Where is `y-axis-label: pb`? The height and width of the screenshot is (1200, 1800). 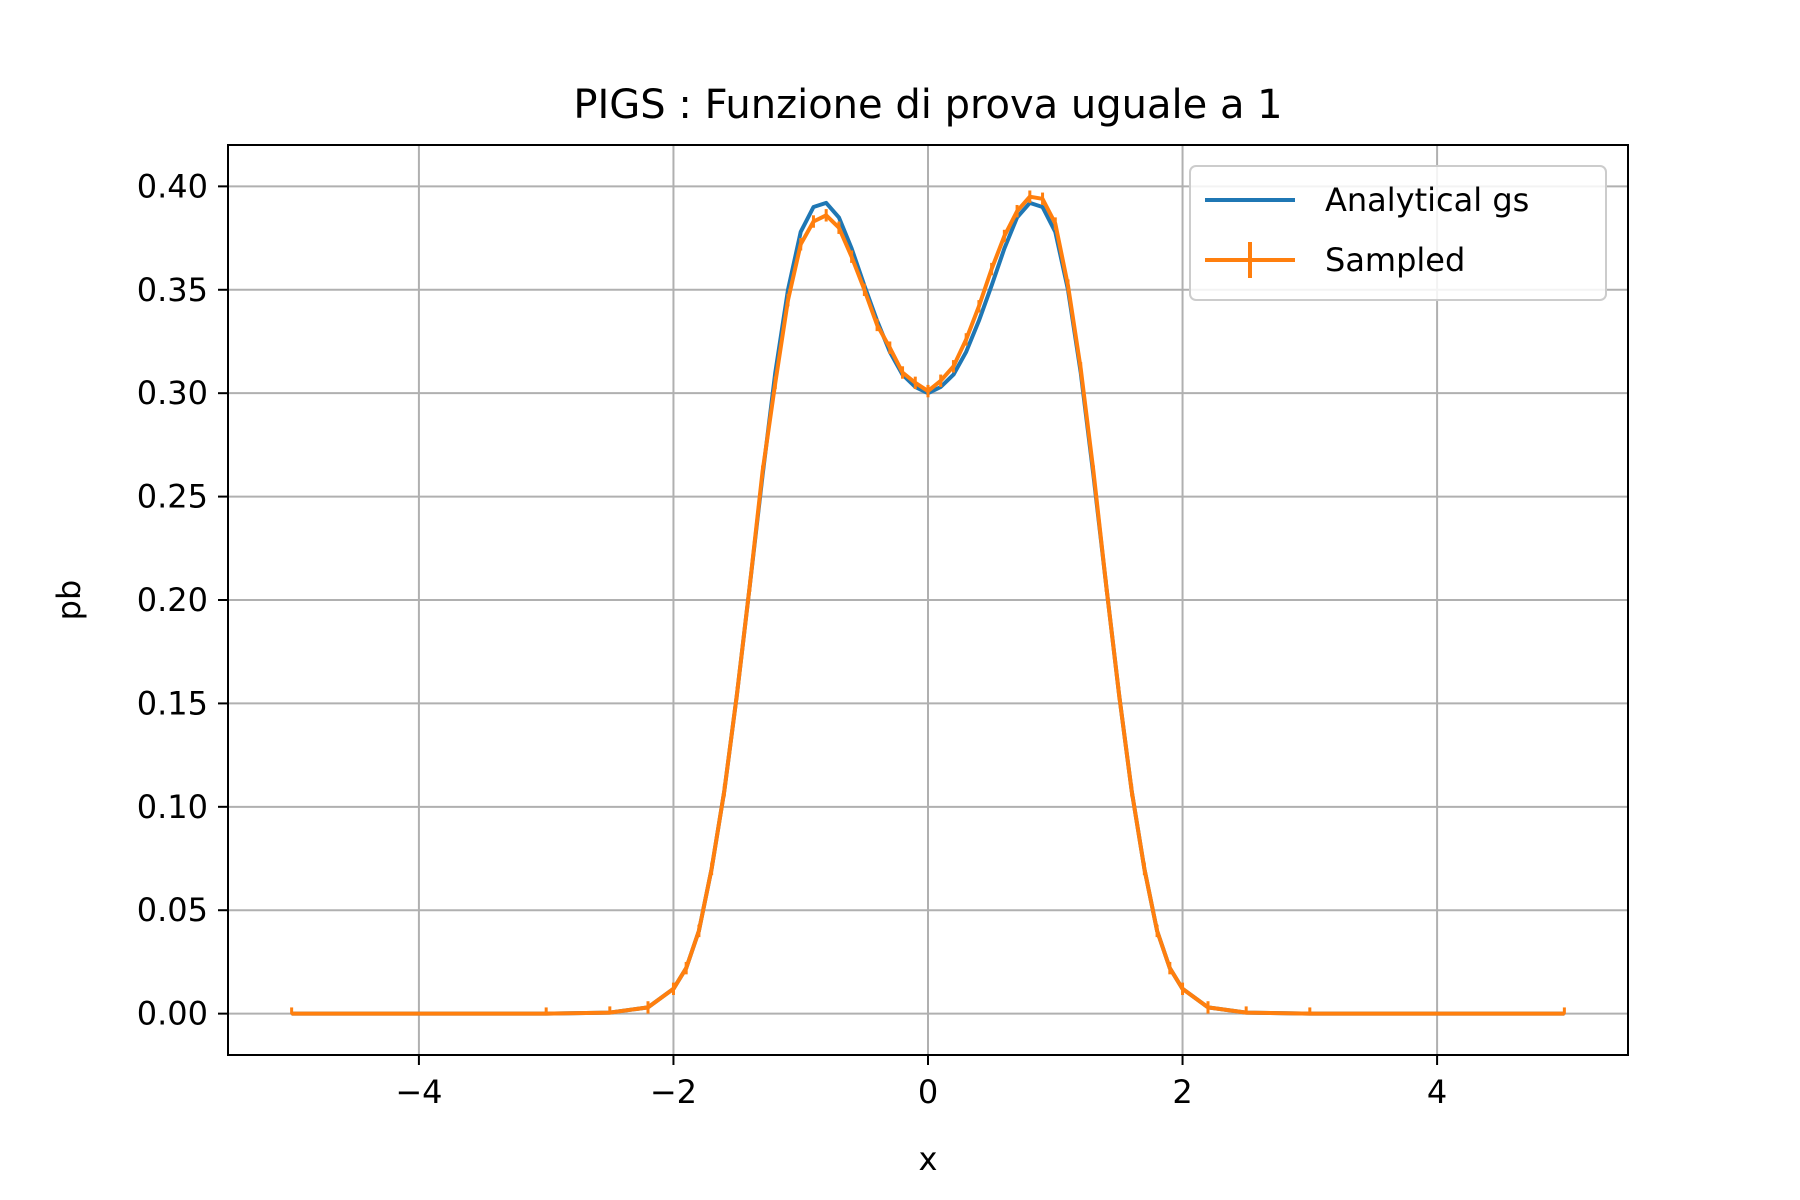 y-axis-label: pb is located at coordinates (69, 600).